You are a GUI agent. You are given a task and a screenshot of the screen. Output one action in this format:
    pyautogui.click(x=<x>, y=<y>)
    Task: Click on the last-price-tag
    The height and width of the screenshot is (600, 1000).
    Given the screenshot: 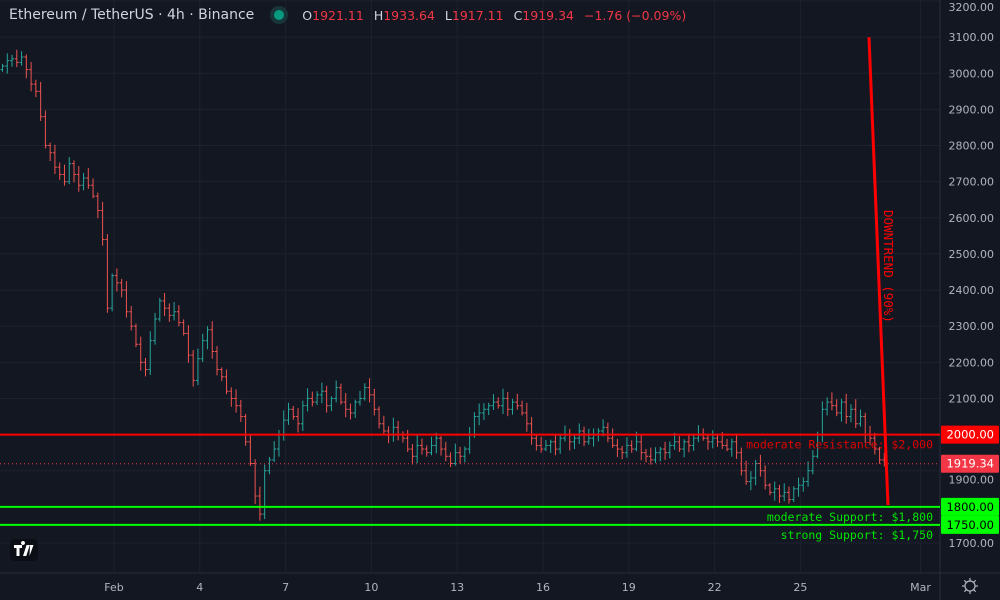 What is the action you would take?
    pyautogui.click(x=970, y=463)
    